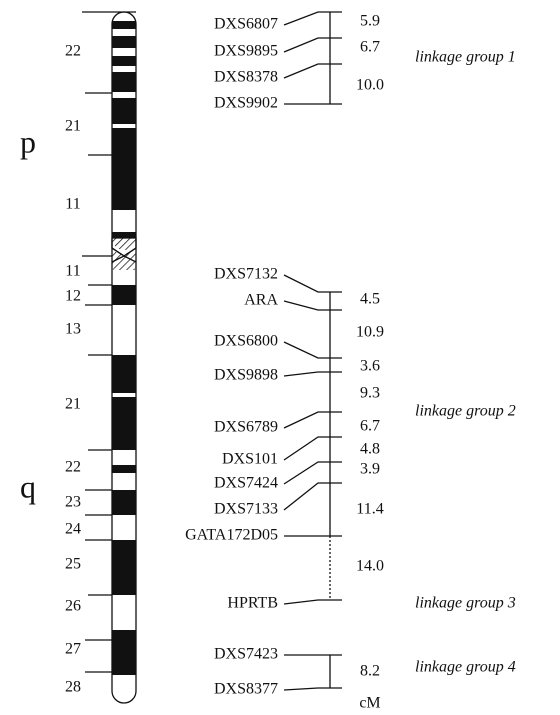 The width and height of the screenshot is (560, 715). Describe the element at coordinates (109, 357) in the screenshot. I see `chromosome` at that location.